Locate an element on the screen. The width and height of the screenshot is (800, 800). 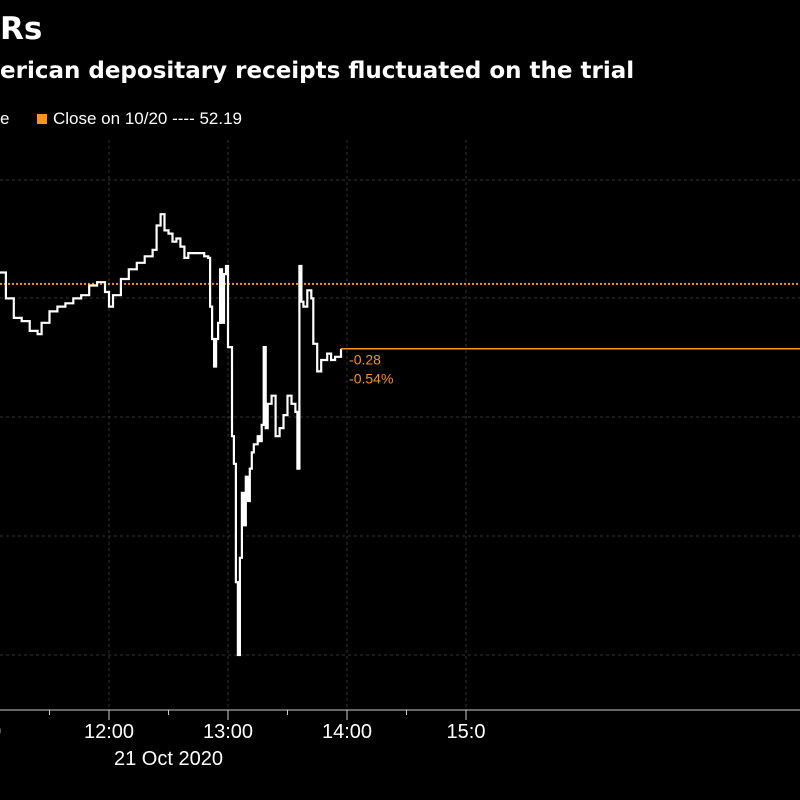
x-axis is located at coordinates (400, 714).